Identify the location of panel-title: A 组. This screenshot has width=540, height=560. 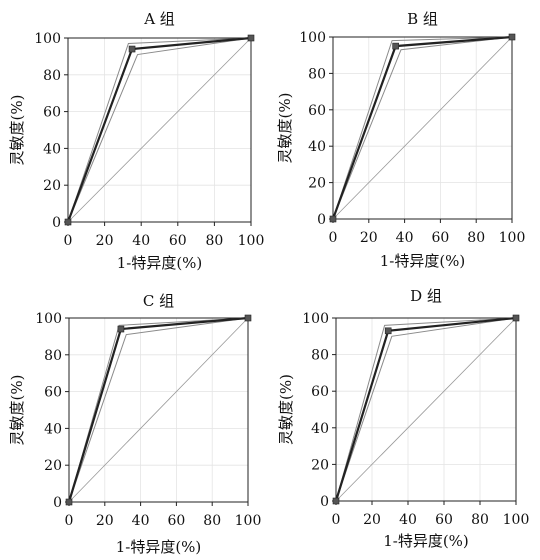
(159, 19).